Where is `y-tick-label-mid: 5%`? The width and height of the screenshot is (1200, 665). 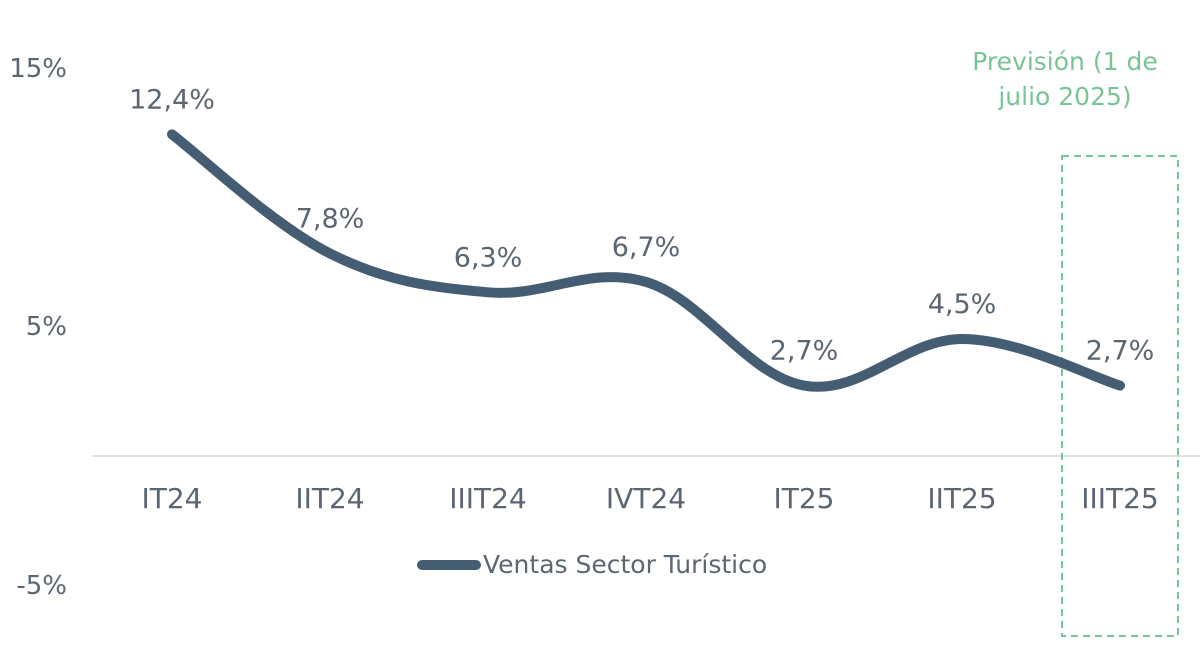
y-tick-label-mid: 5% is located at coordinates (46, 327).